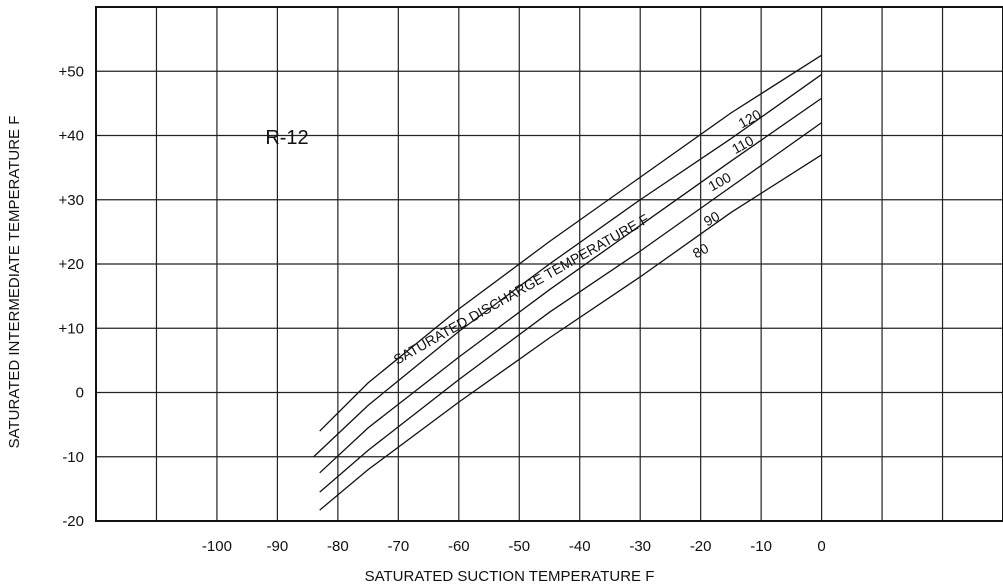  Describe the element at coordinates (519, 546) in the screenshot. I see `x-tick-label: -50` at that location.